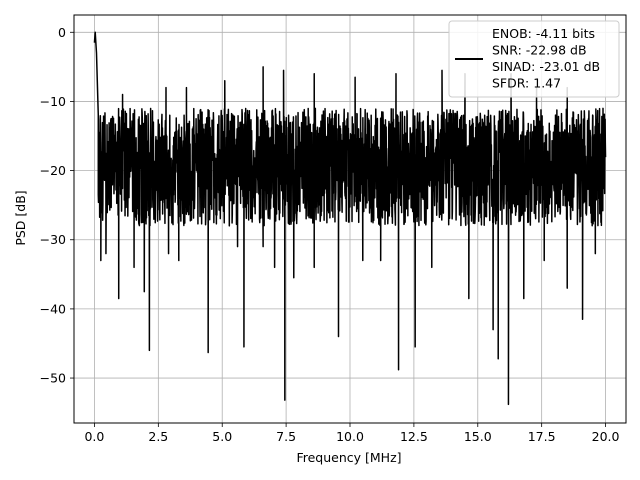  What do you see at coordinates (158, 436) in the screenshot?
I see `x-tick-label: 2.5` at bounding box center [158, 436].